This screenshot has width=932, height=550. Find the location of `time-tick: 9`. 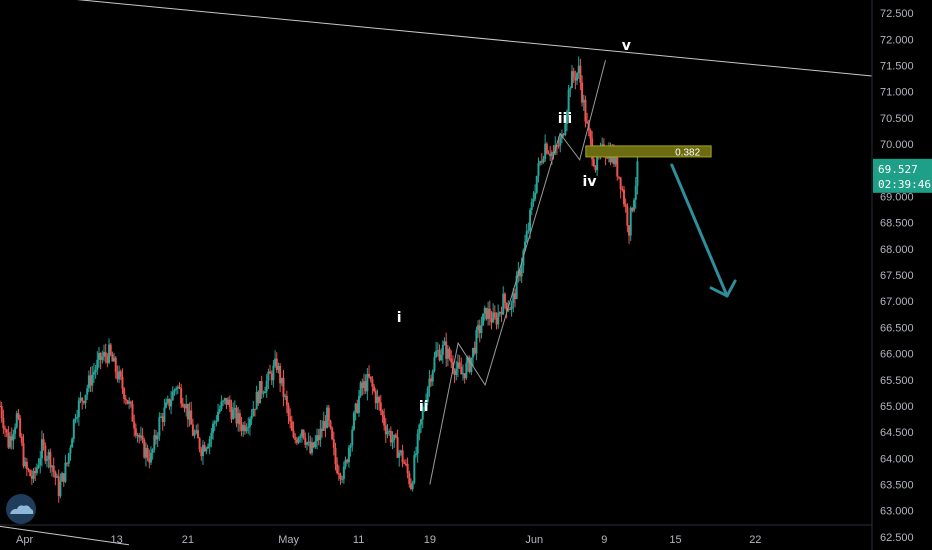

time-tick: 9 is located at coordinates (604, 540).